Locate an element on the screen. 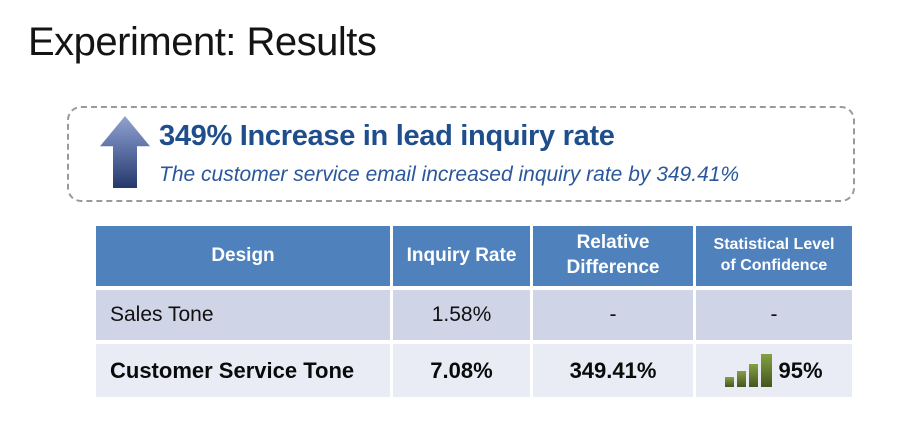 This screenshot has width=898, height=435. page-title: Experiment: Results is located at coordinates (202, 42).